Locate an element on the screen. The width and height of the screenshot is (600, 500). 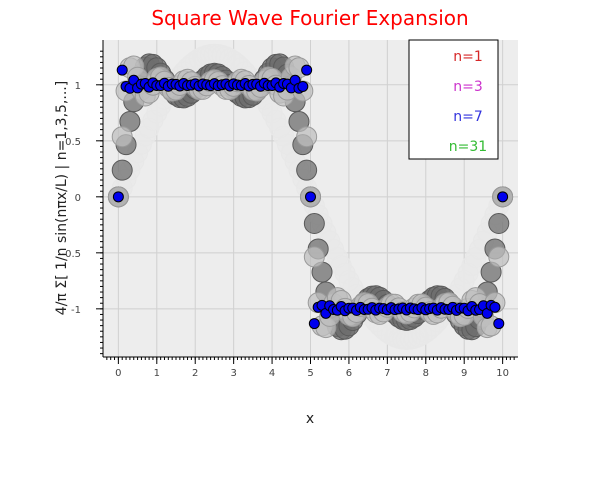
x-tick-label: 2 is located at coordinates (195, 373).